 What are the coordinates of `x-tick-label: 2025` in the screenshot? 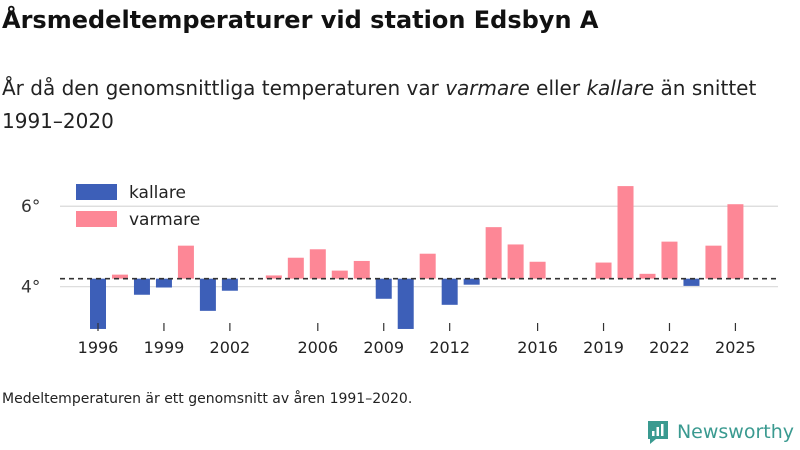 It's located at (735, 347).